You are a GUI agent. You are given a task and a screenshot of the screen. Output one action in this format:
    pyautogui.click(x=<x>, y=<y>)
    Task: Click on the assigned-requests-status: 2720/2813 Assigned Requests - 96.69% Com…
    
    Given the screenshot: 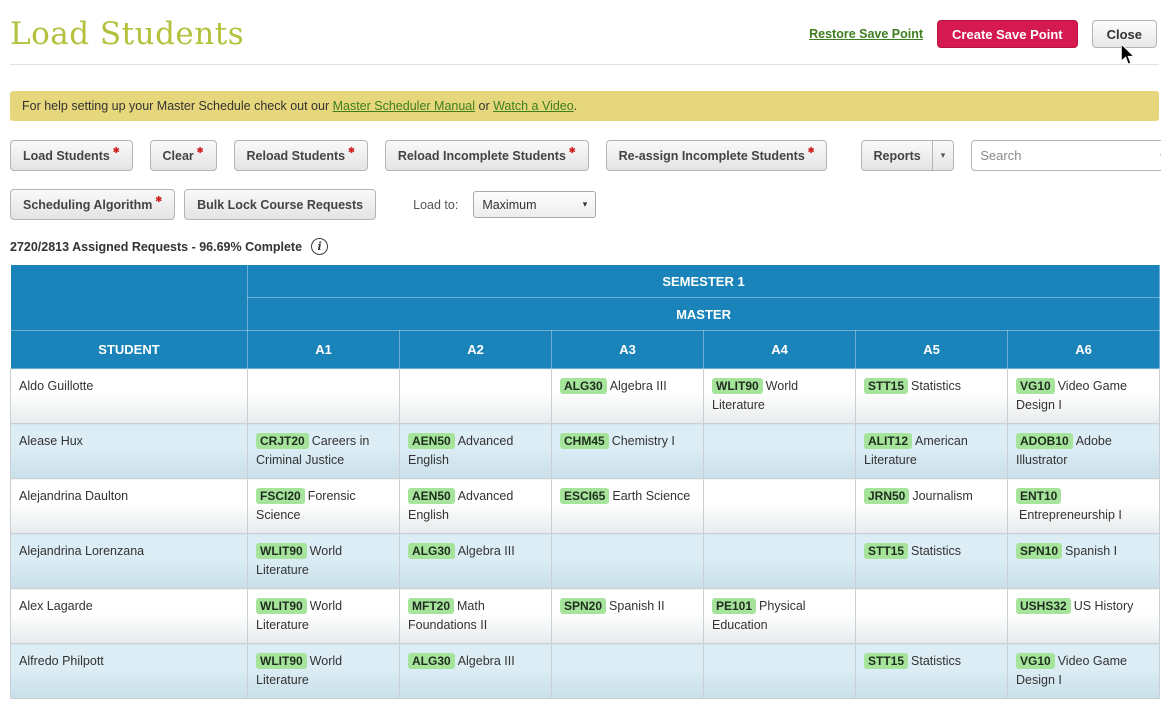 What is the action you would take?
    pyautogui.click(x=156, y=246)
    